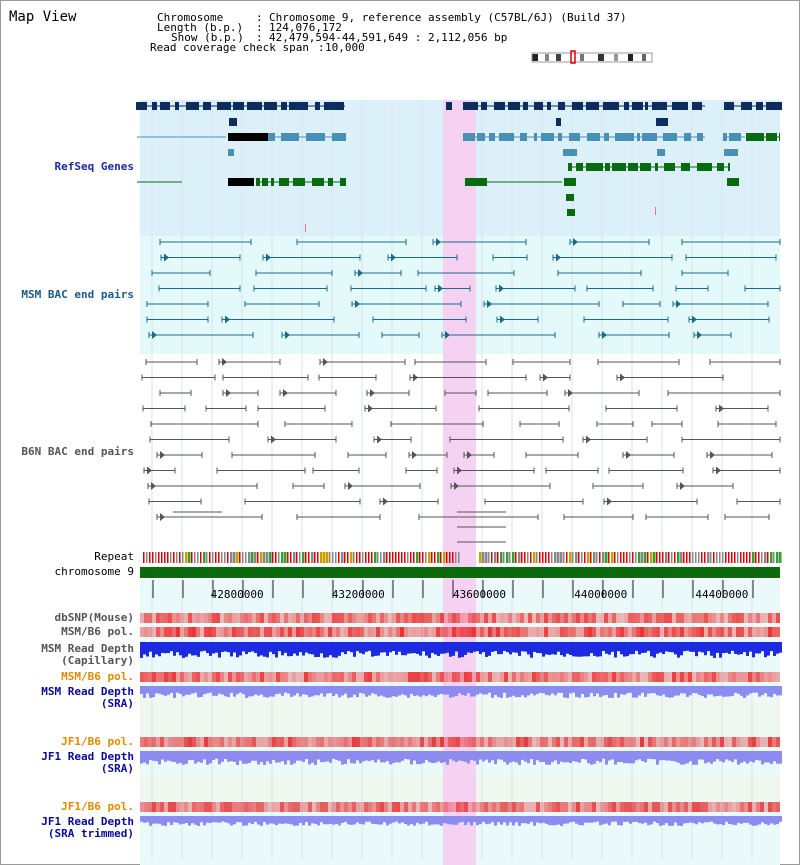  I want to click on gene-exon, so click(481, 137).